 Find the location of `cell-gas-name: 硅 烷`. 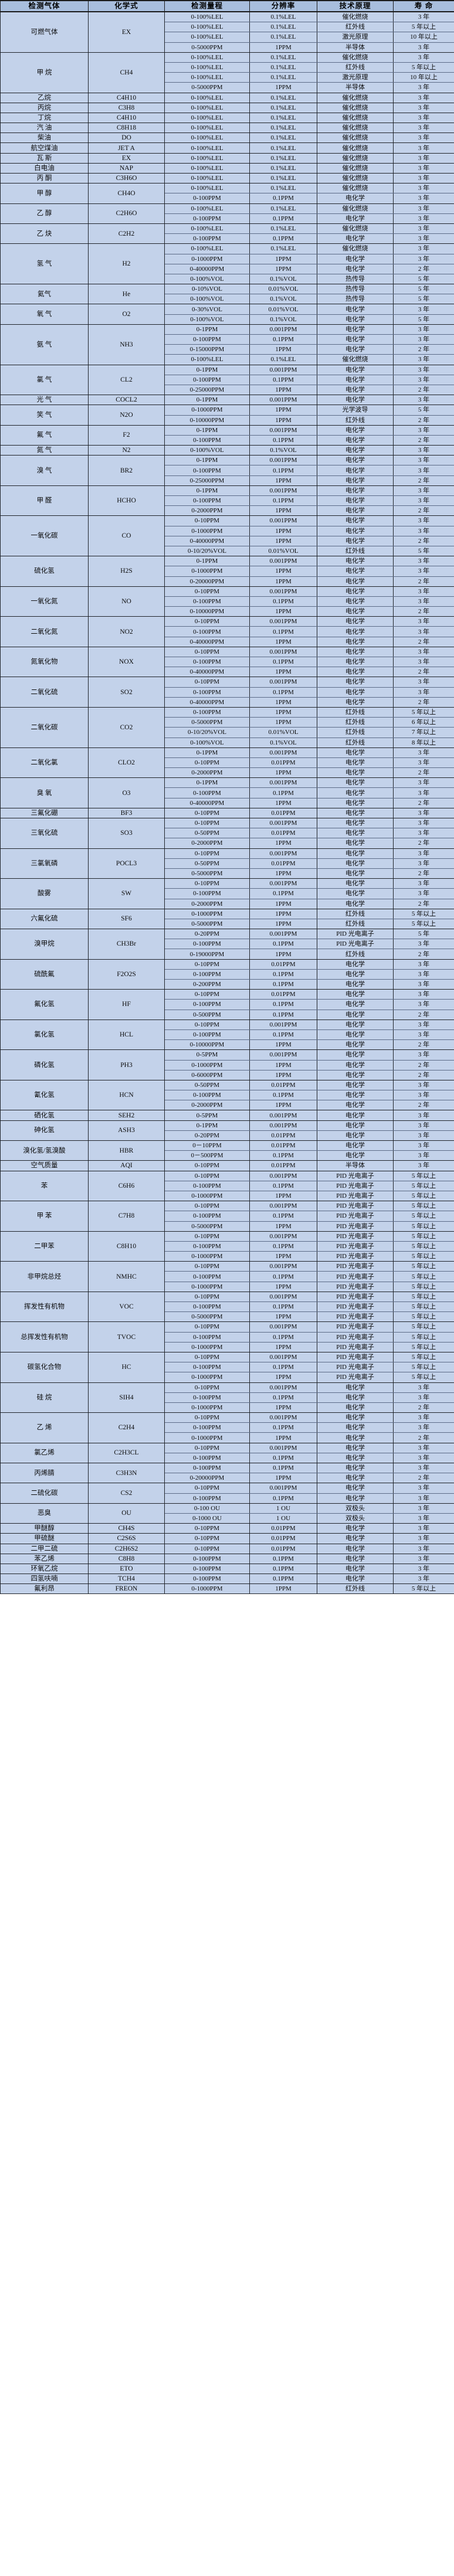

cell-gas-name: 硅 烷 is located at coordinates (44, 1398).